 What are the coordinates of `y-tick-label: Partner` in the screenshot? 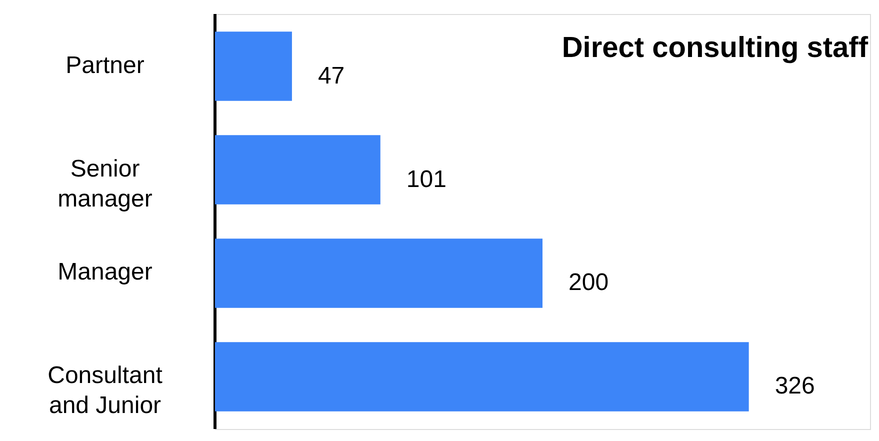 It's located at (105, 65).